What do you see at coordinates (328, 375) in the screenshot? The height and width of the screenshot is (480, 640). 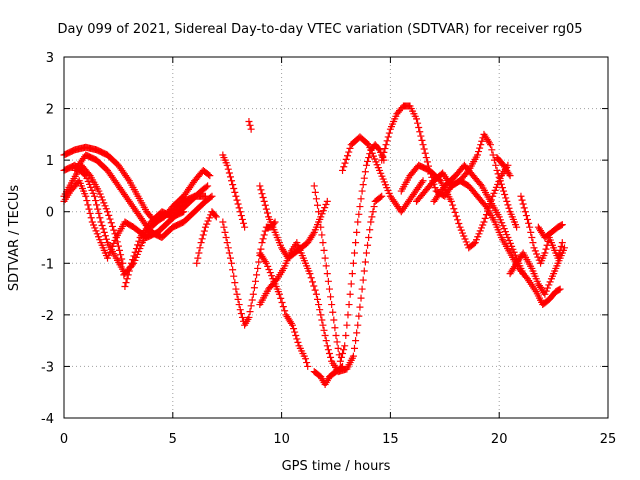 I see `series-sat-m` at bounding box center [328, 375].